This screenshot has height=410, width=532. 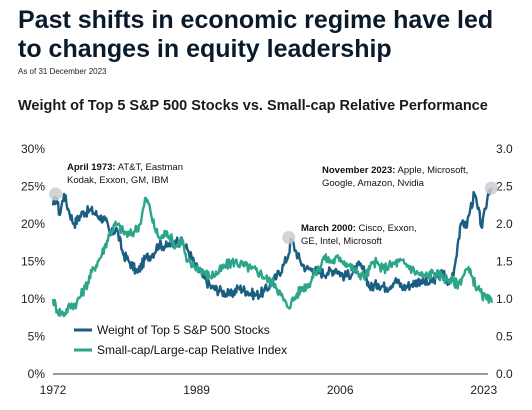 I want to click on y-right-tick-label: 2.0, so click(x=504, y=224).